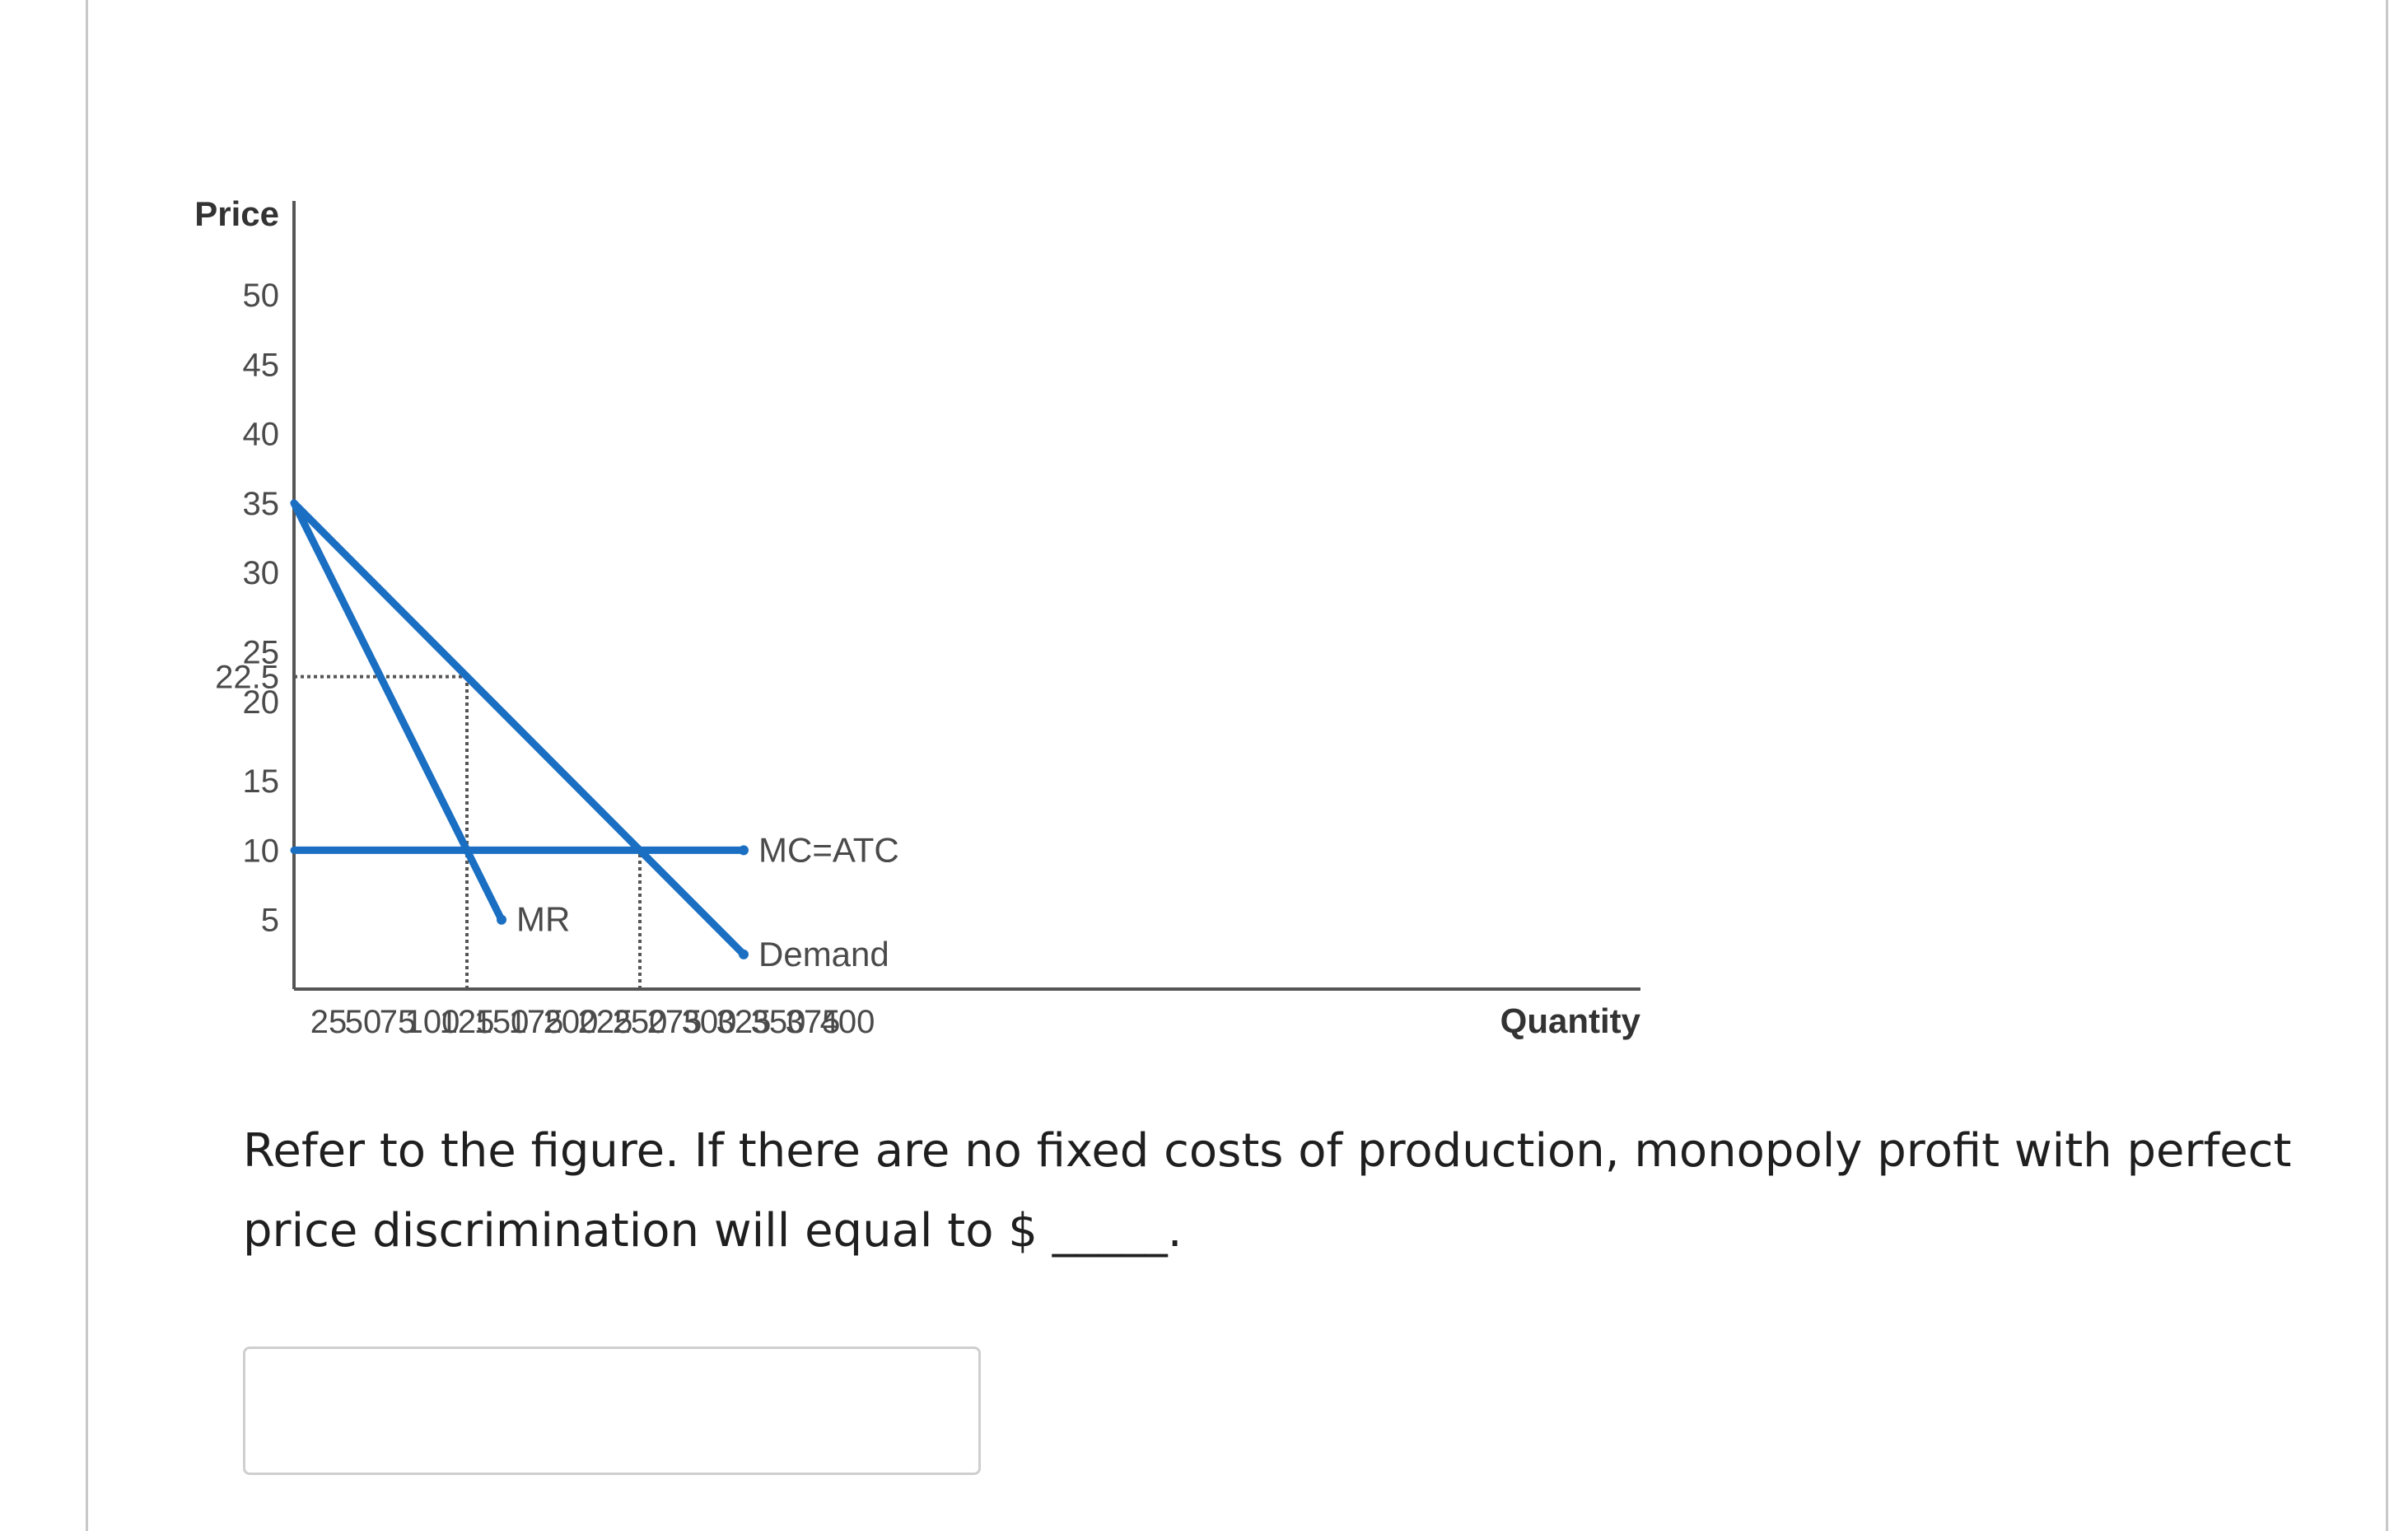 The height and width of the screenshot is (1531, 2408). What do you see at coordinates (329, 1022) in the screenshot?
I see `x-tick-label: 25` at bounding box center [329, 1022].